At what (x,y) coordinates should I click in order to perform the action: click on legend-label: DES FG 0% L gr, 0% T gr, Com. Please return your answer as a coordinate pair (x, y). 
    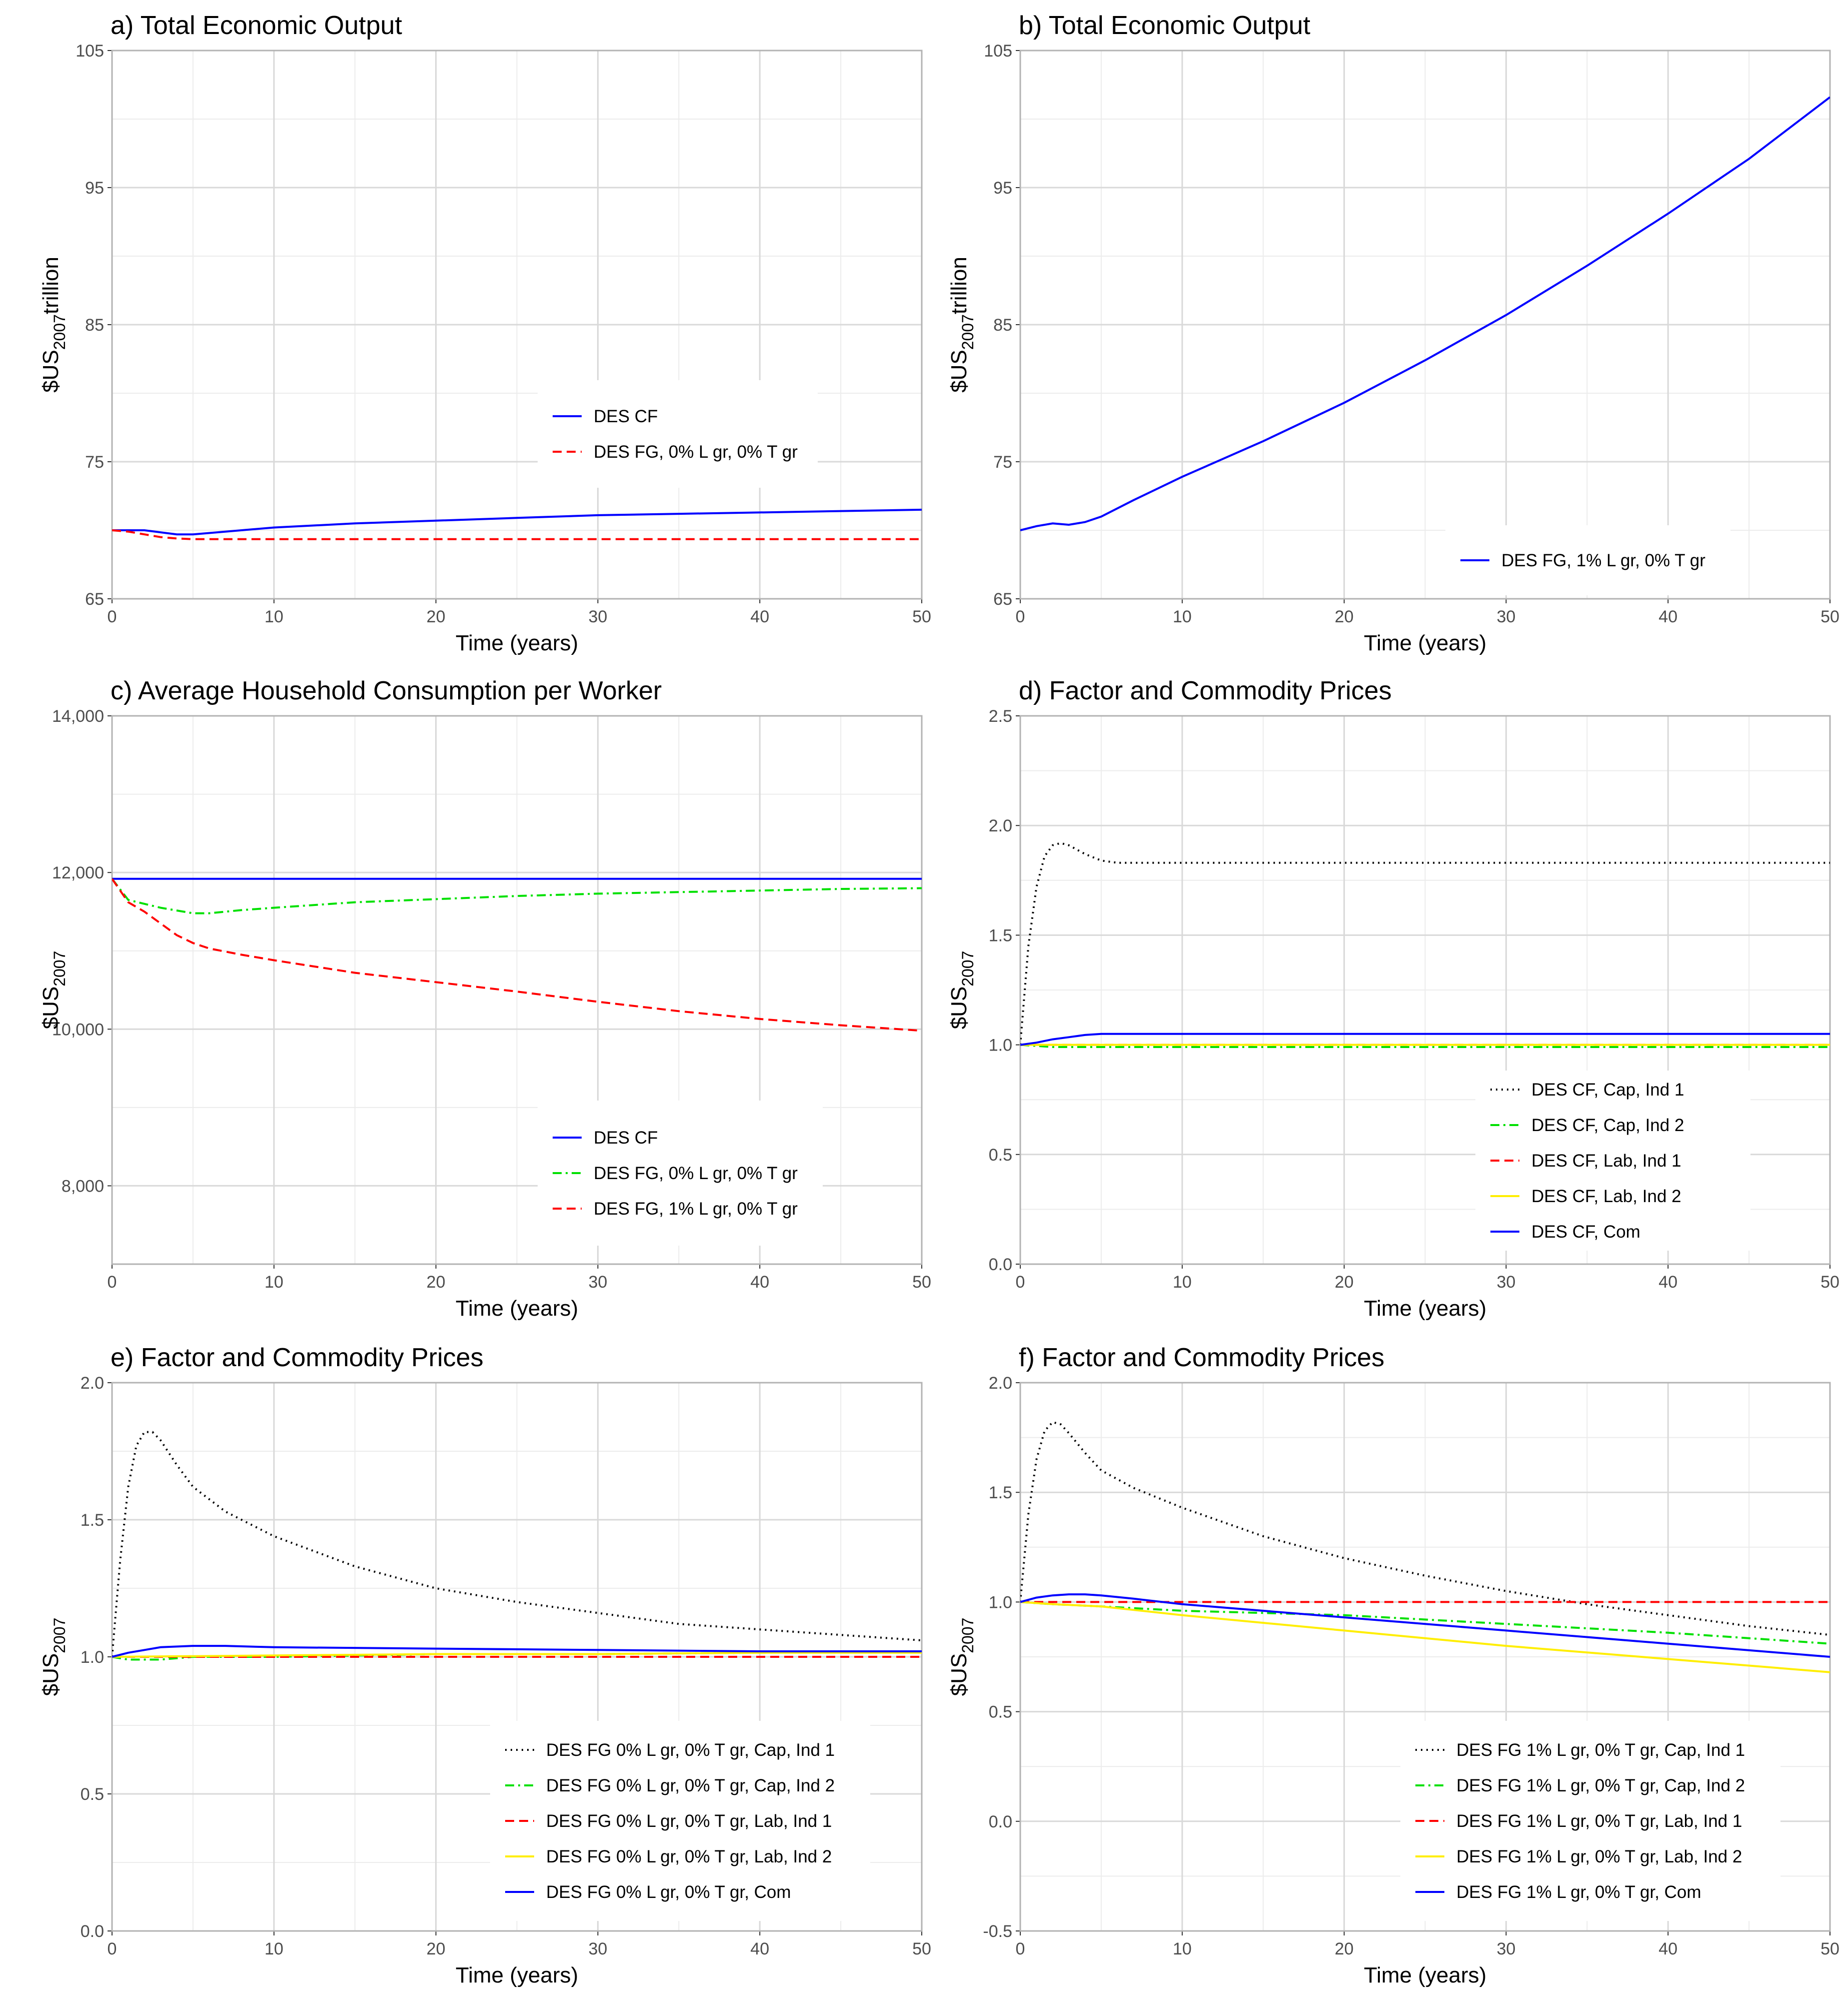
    Looking at the image, I should click on (668, 1892).